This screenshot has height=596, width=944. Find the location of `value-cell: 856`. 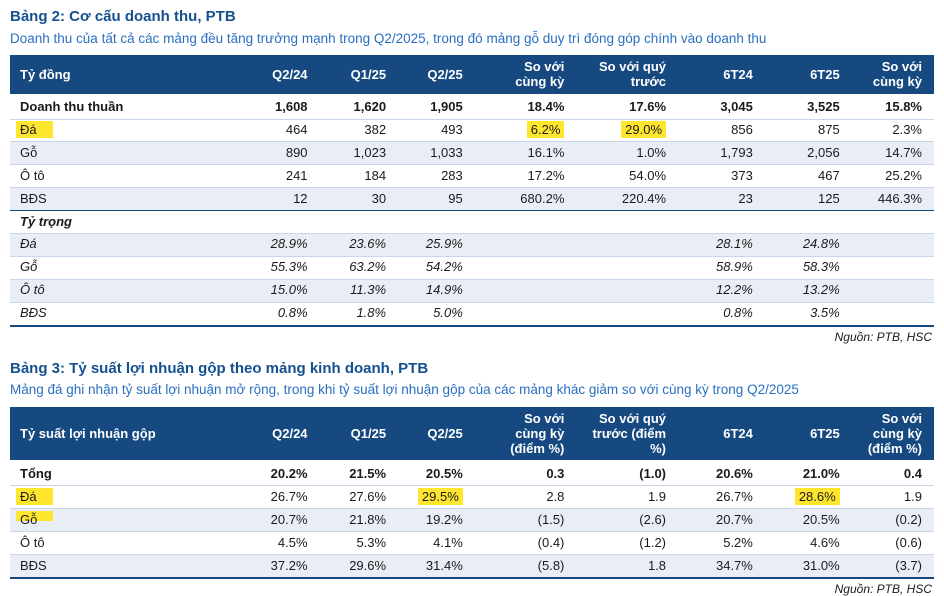

value-cell: 856 is located at coordinates (721, 130).